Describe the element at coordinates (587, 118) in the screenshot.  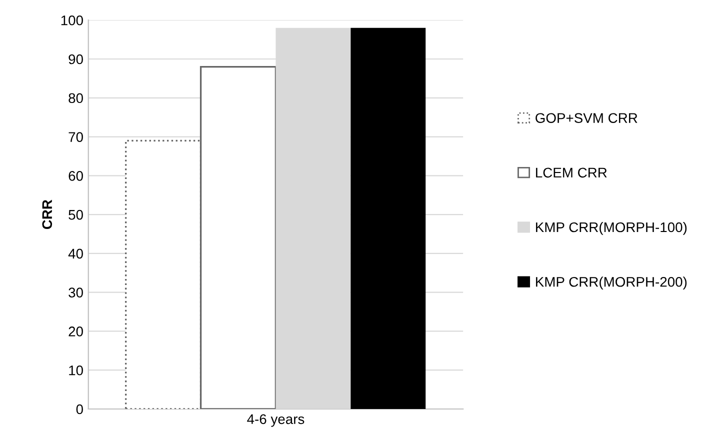
I see `legend-label: GOP+SVM CRR` at that location.